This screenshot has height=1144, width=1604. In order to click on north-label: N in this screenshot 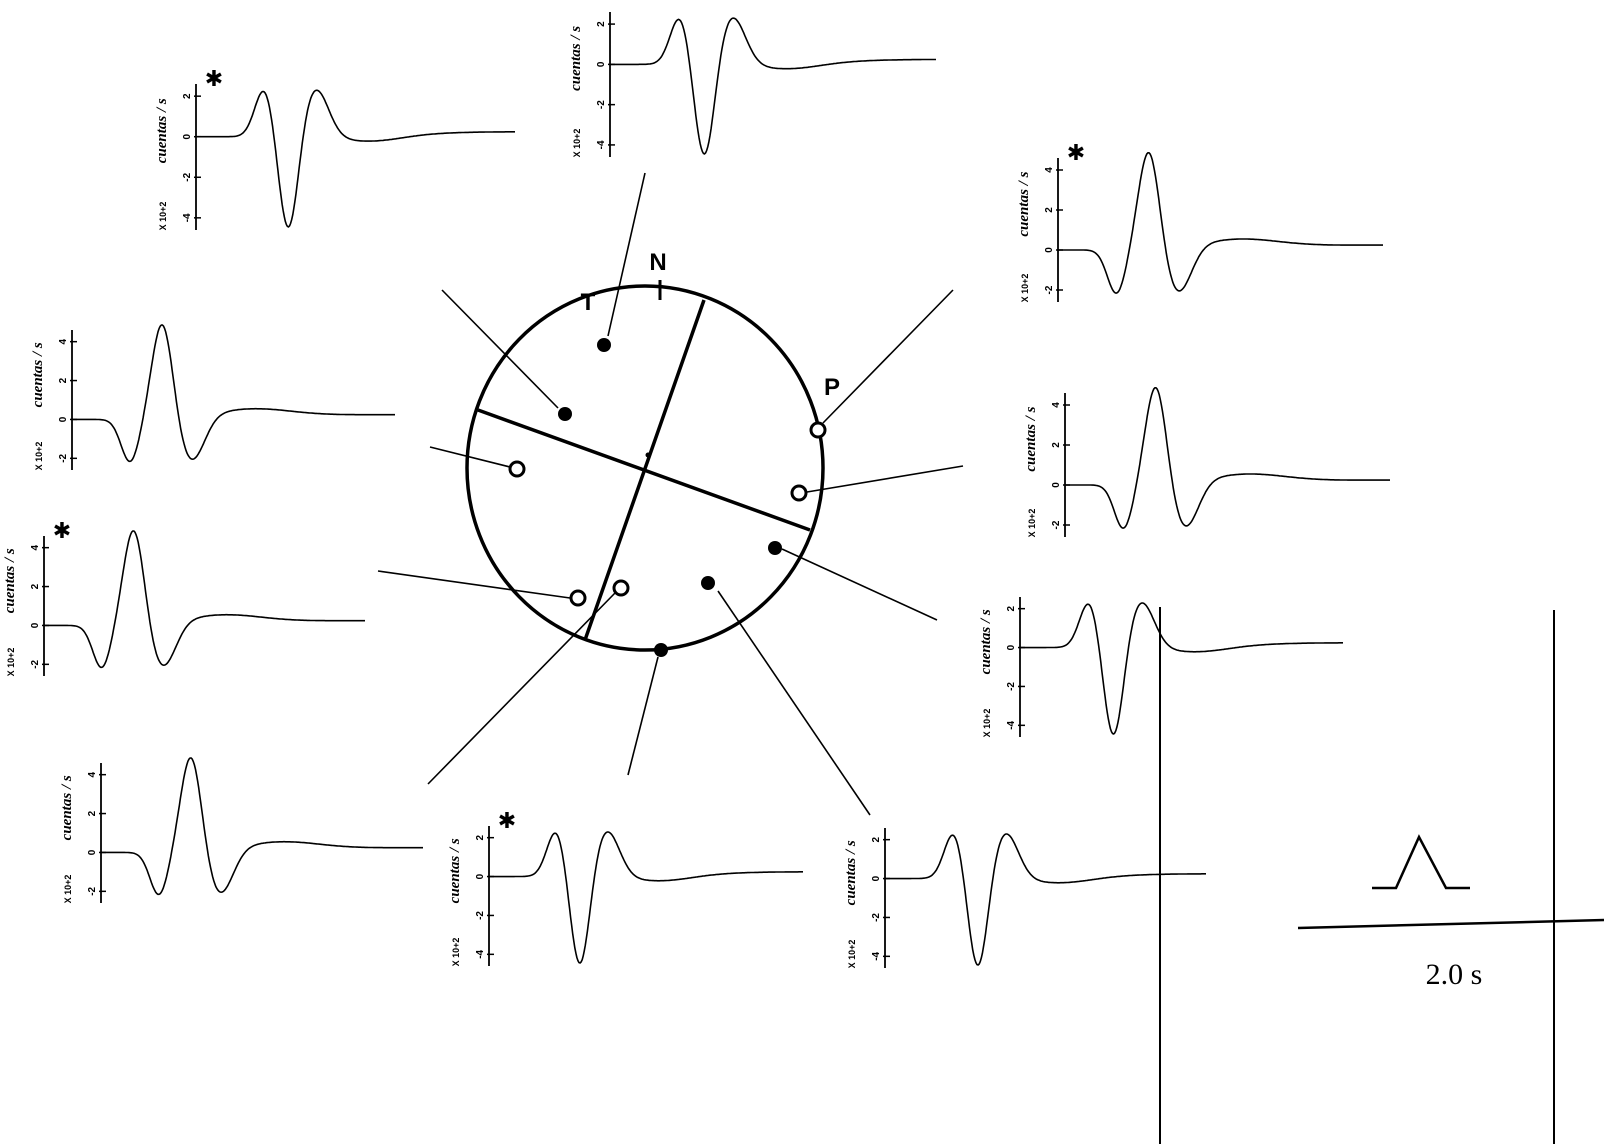, I will do `click(657, 262)`.